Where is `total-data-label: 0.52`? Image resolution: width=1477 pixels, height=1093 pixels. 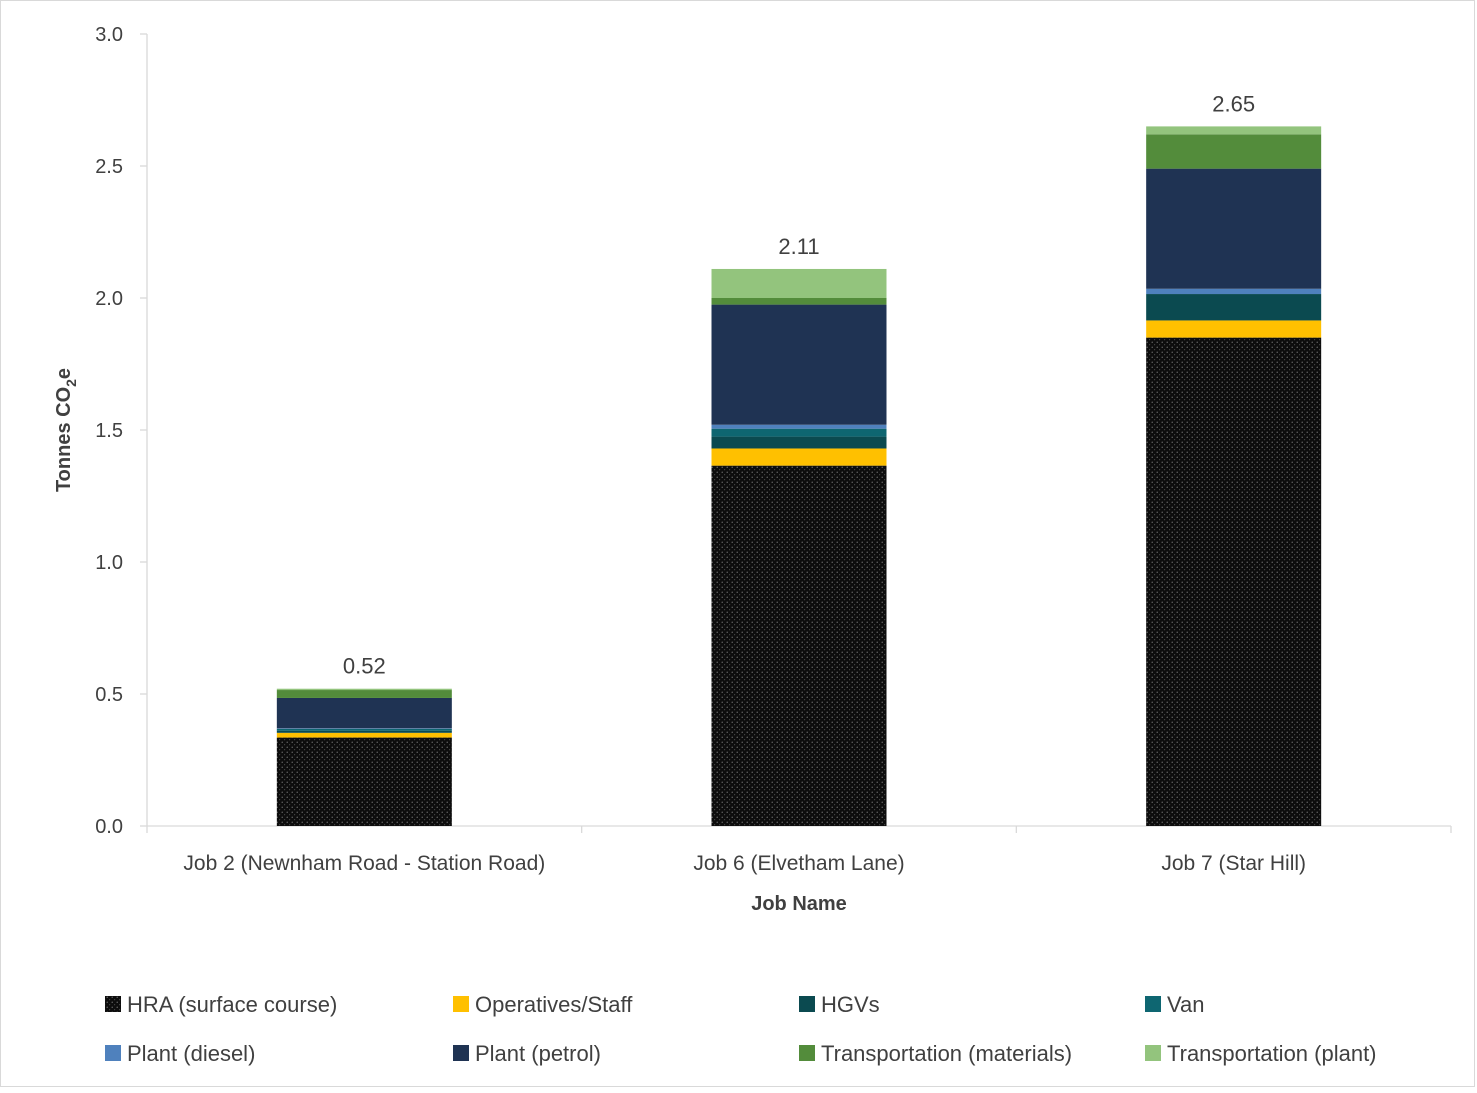
total-data-label: 0.52 is located at coordinates (364, 666).